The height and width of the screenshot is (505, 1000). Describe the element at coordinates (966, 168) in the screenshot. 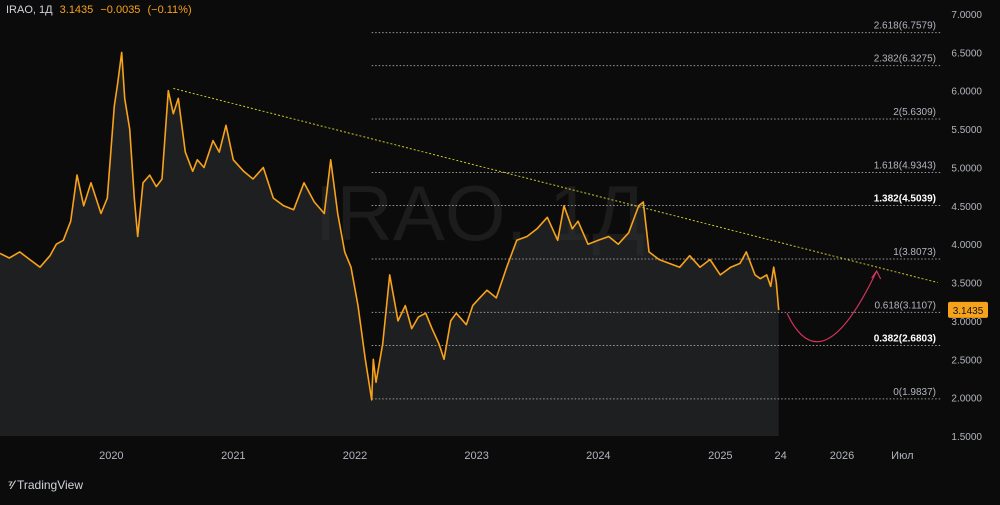

I see `y-tick-label-7: 5.0000` at that location.